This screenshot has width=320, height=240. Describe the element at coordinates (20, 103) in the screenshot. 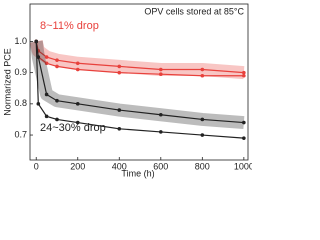

I see `y-tick-label: 0.8` at that location.